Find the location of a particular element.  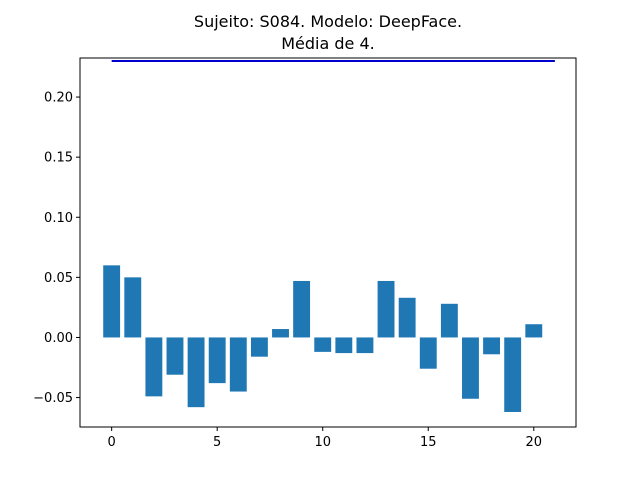

x-tick-label: 20 is located at coordinates (534, 442).